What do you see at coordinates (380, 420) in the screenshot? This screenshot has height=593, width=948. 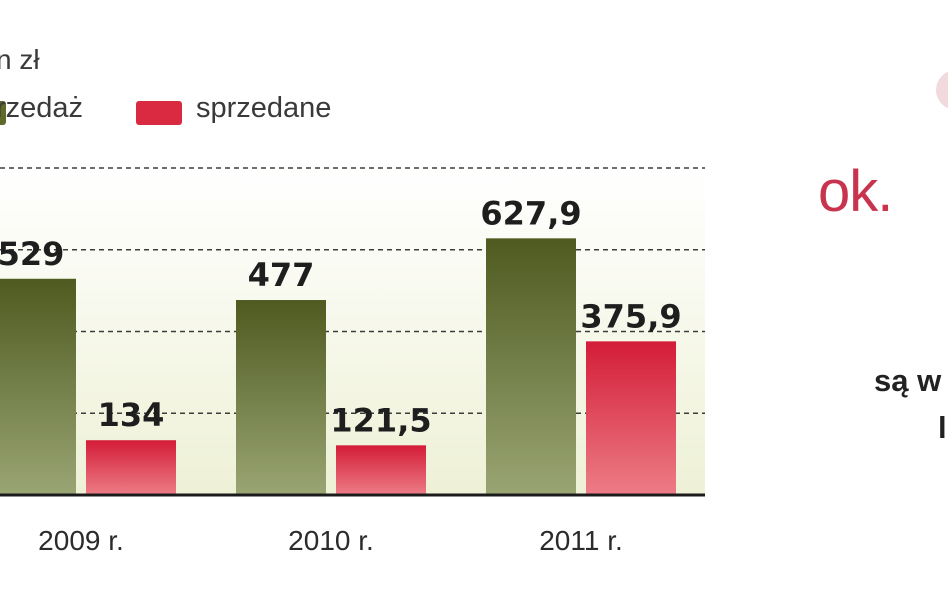 I see `value-label: 121,5` at bounding box center [380, 420].